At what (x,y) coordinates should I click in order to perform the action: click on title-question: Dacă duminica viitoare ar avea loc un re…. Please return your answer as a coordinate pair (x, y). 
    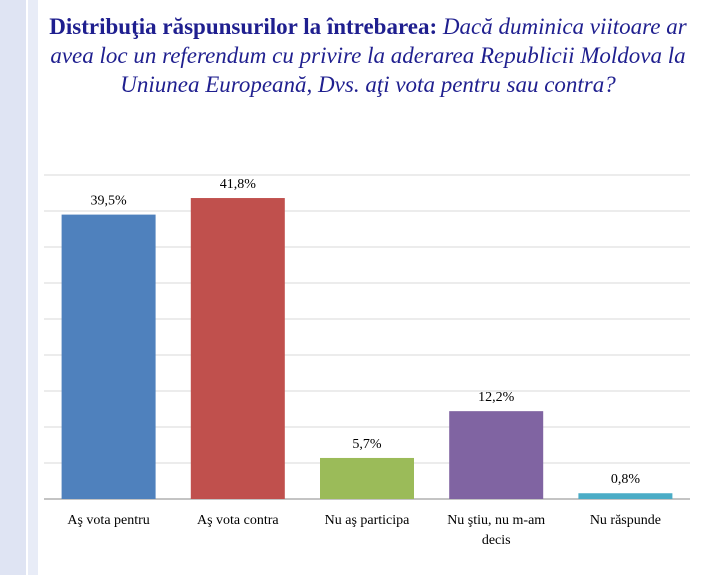
    Looking at the image, I should click on (368, 55).